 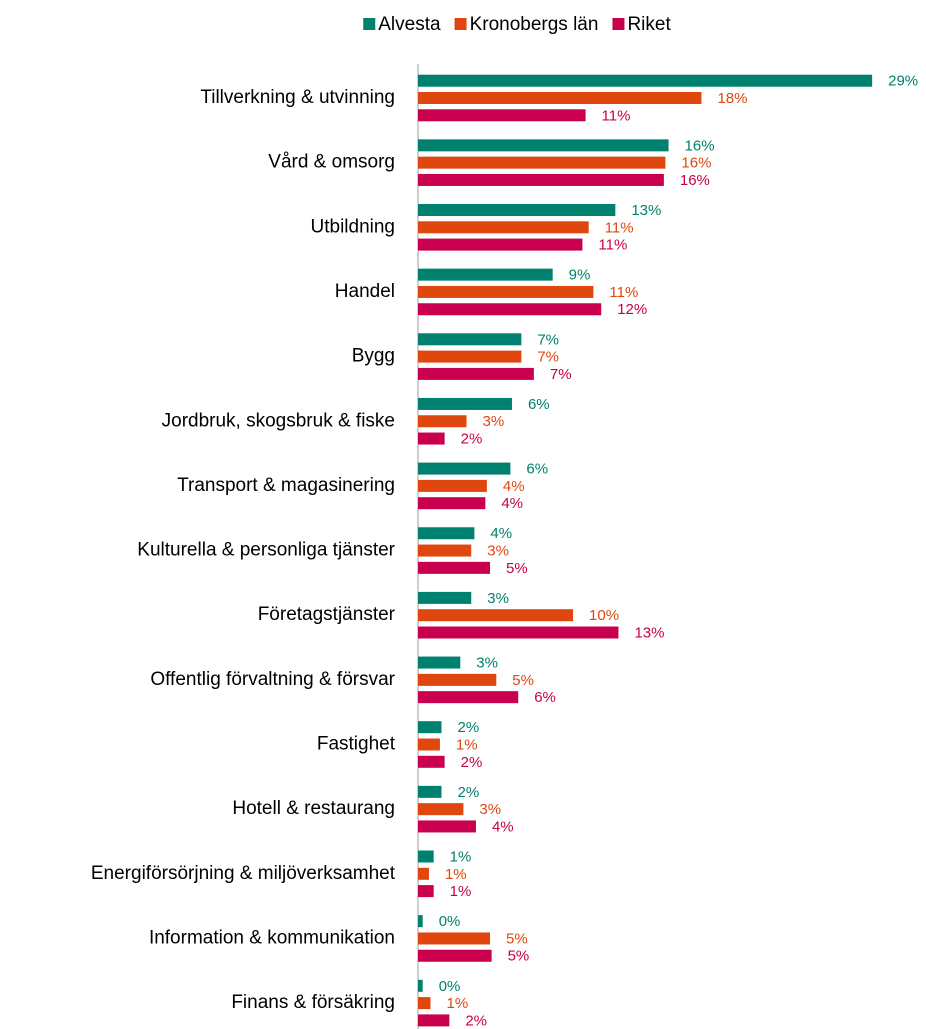 I want to click on value-label: 9%, so click(x=580, y=275).